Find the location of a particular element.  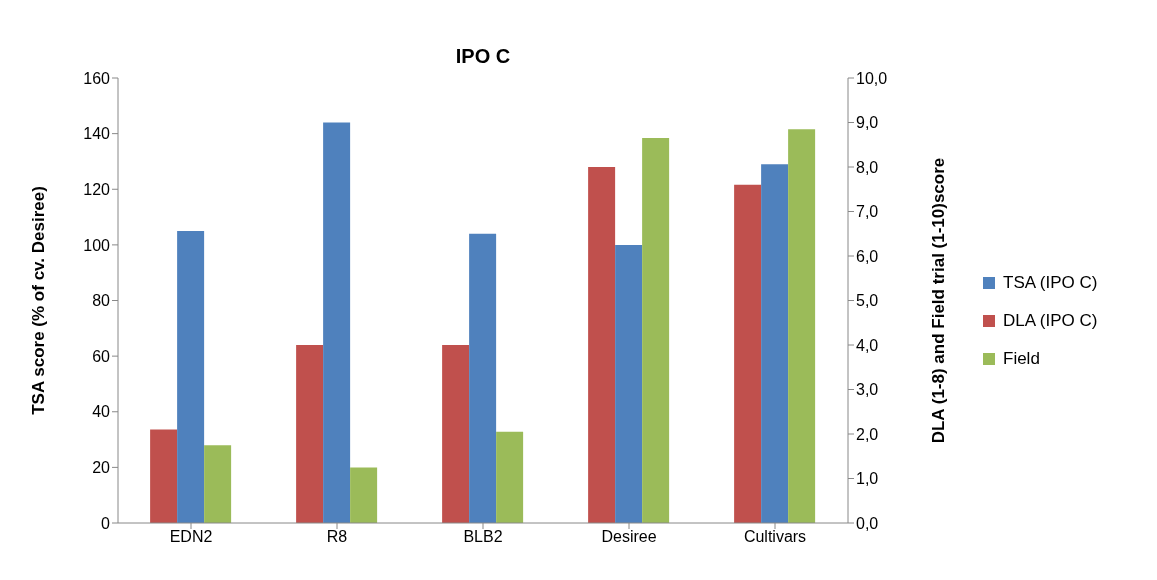

chart-title: IPO C is located at coordinates (483, 56).